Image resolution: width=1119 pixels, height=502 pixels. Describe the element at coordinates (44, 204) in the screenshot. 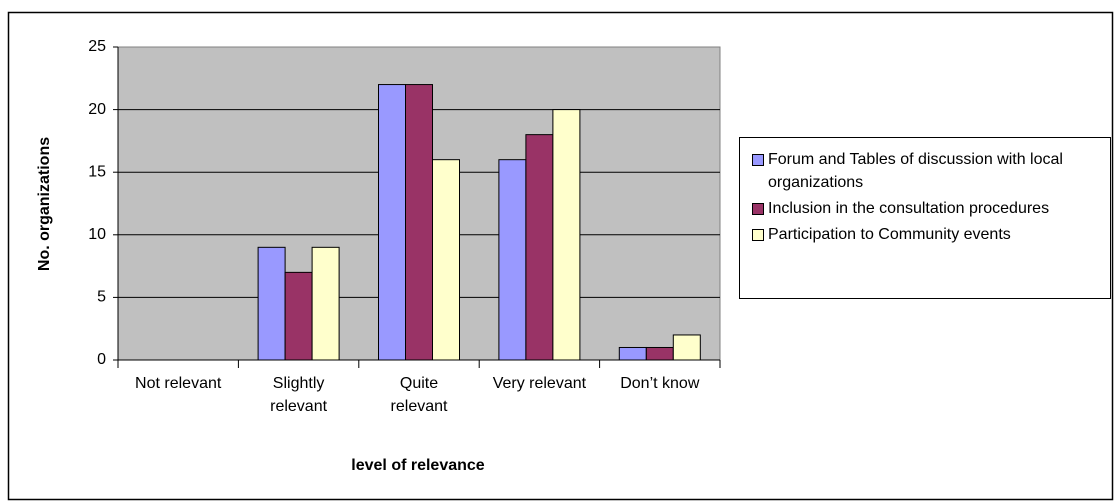

I see `y-axis-label: No. organizations` at that location.